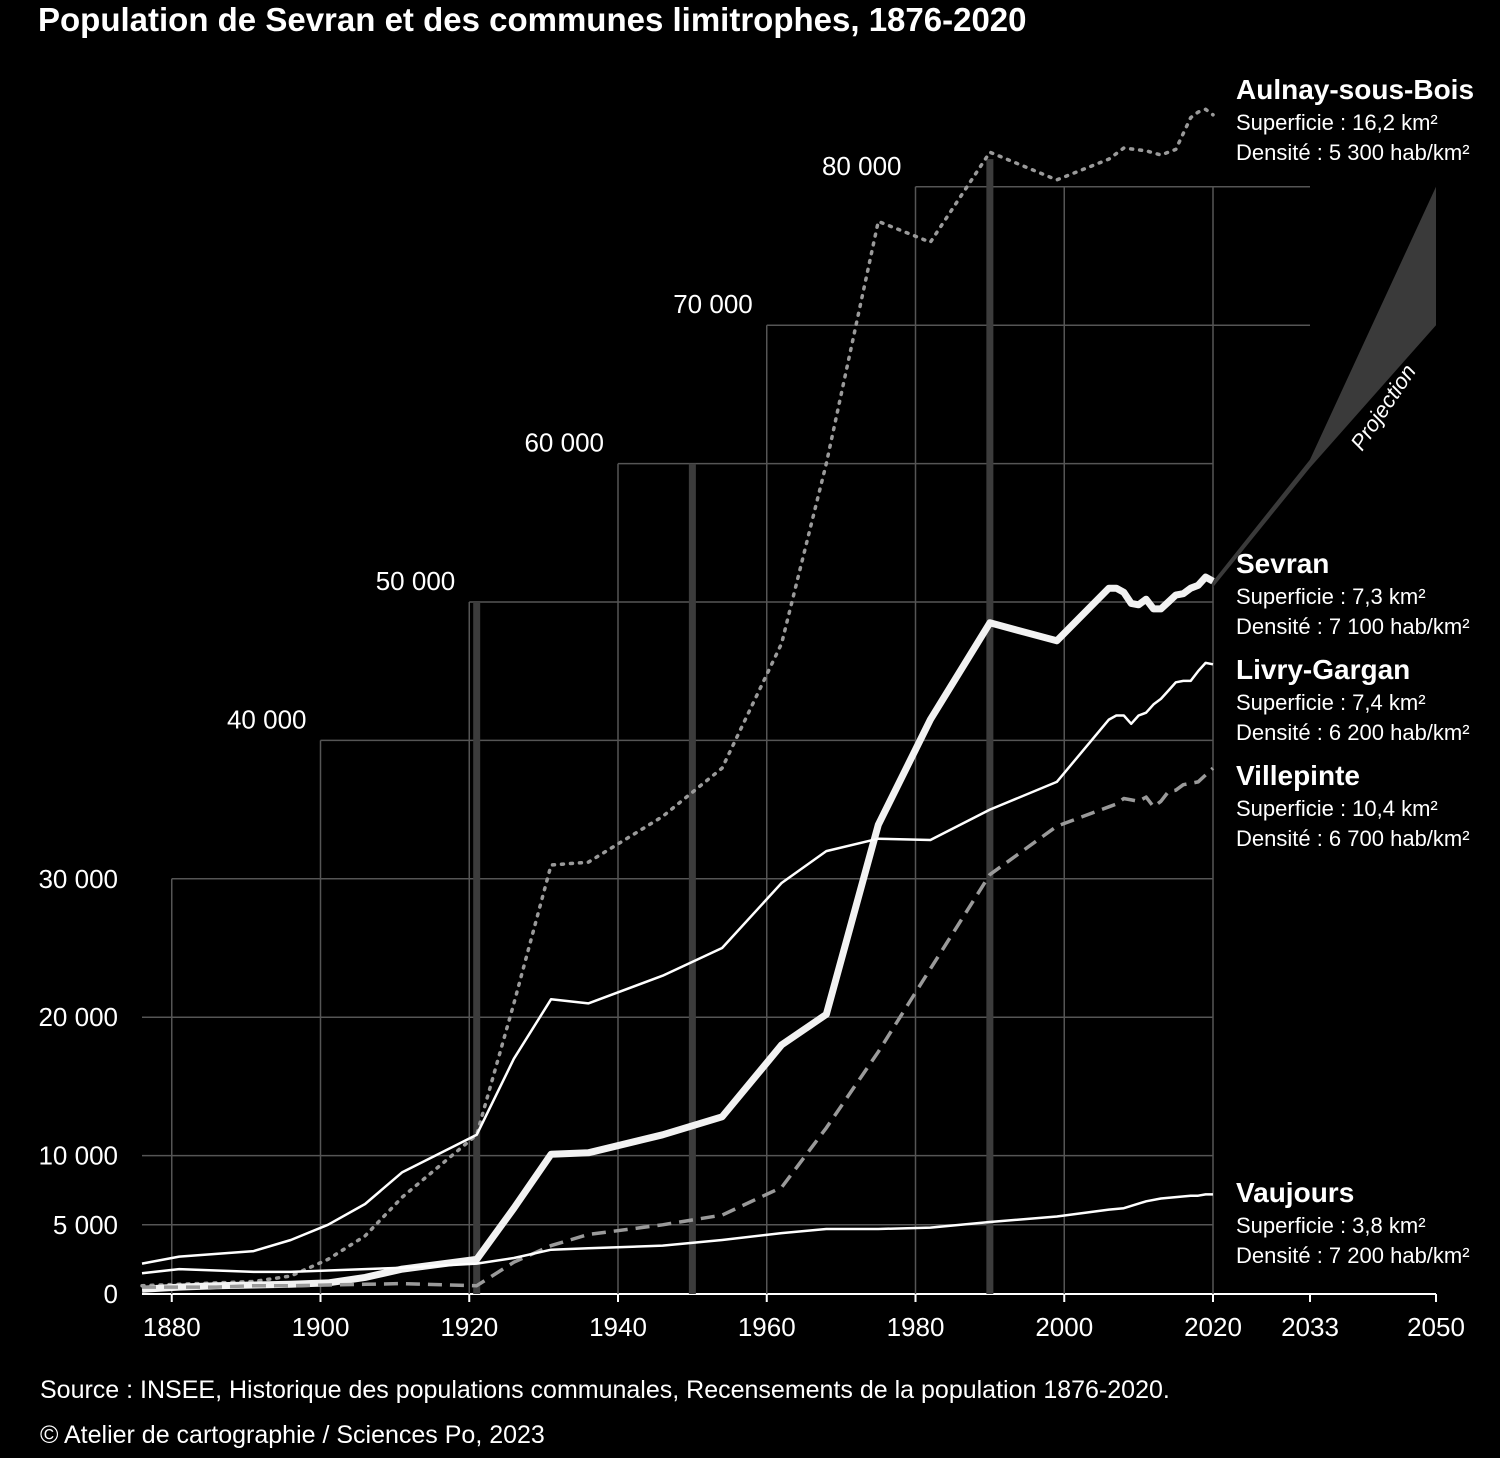 Image resolution: width=1500 pixels, height=1458 pixels. Describe the element at coordinates (1324, 387) in the screenshot. I see `projection-band: Projection` at that location.